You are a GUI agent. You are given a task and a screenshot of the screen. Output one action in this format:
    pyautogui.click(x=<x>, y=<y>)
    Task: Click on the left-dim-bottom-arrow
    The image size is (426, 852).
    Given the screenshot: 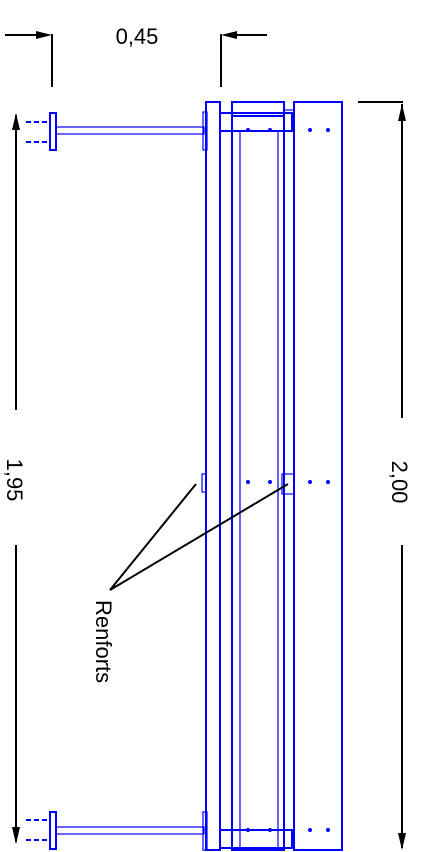 What is the action you would take?
    pyautogui.click(x=16, y=835)
    